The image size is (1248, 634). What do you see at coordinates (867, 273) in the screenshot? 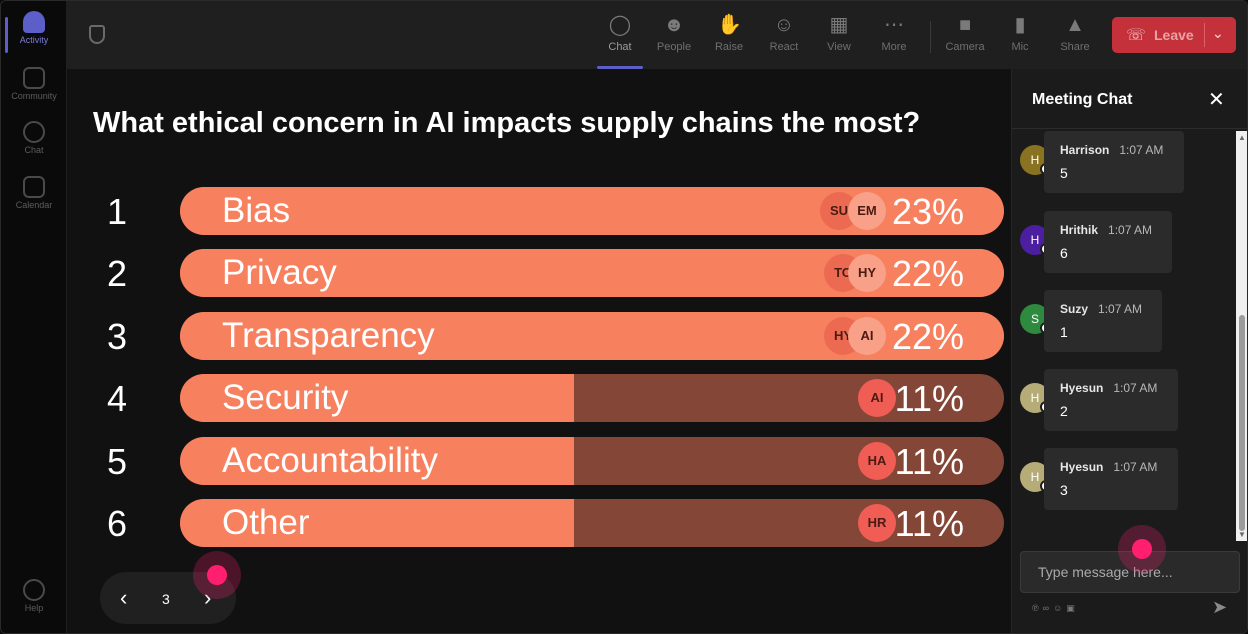
I see `voter-avatar: HY` at bounding box center [867, 273].